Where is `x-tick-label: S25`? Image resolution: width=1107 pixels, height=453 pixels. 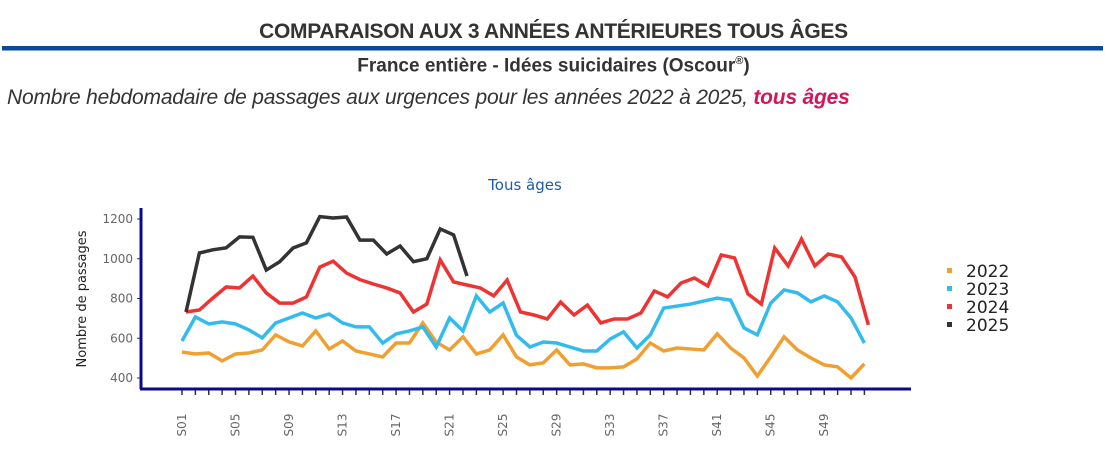 x-tick-label: S25 is located at coordinates (503, 425).